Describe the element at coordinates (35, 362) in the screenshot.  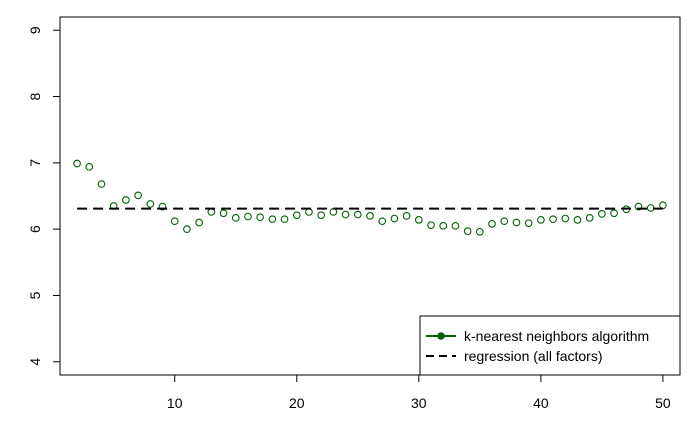
I see `y-tick-label: 4` at that location.